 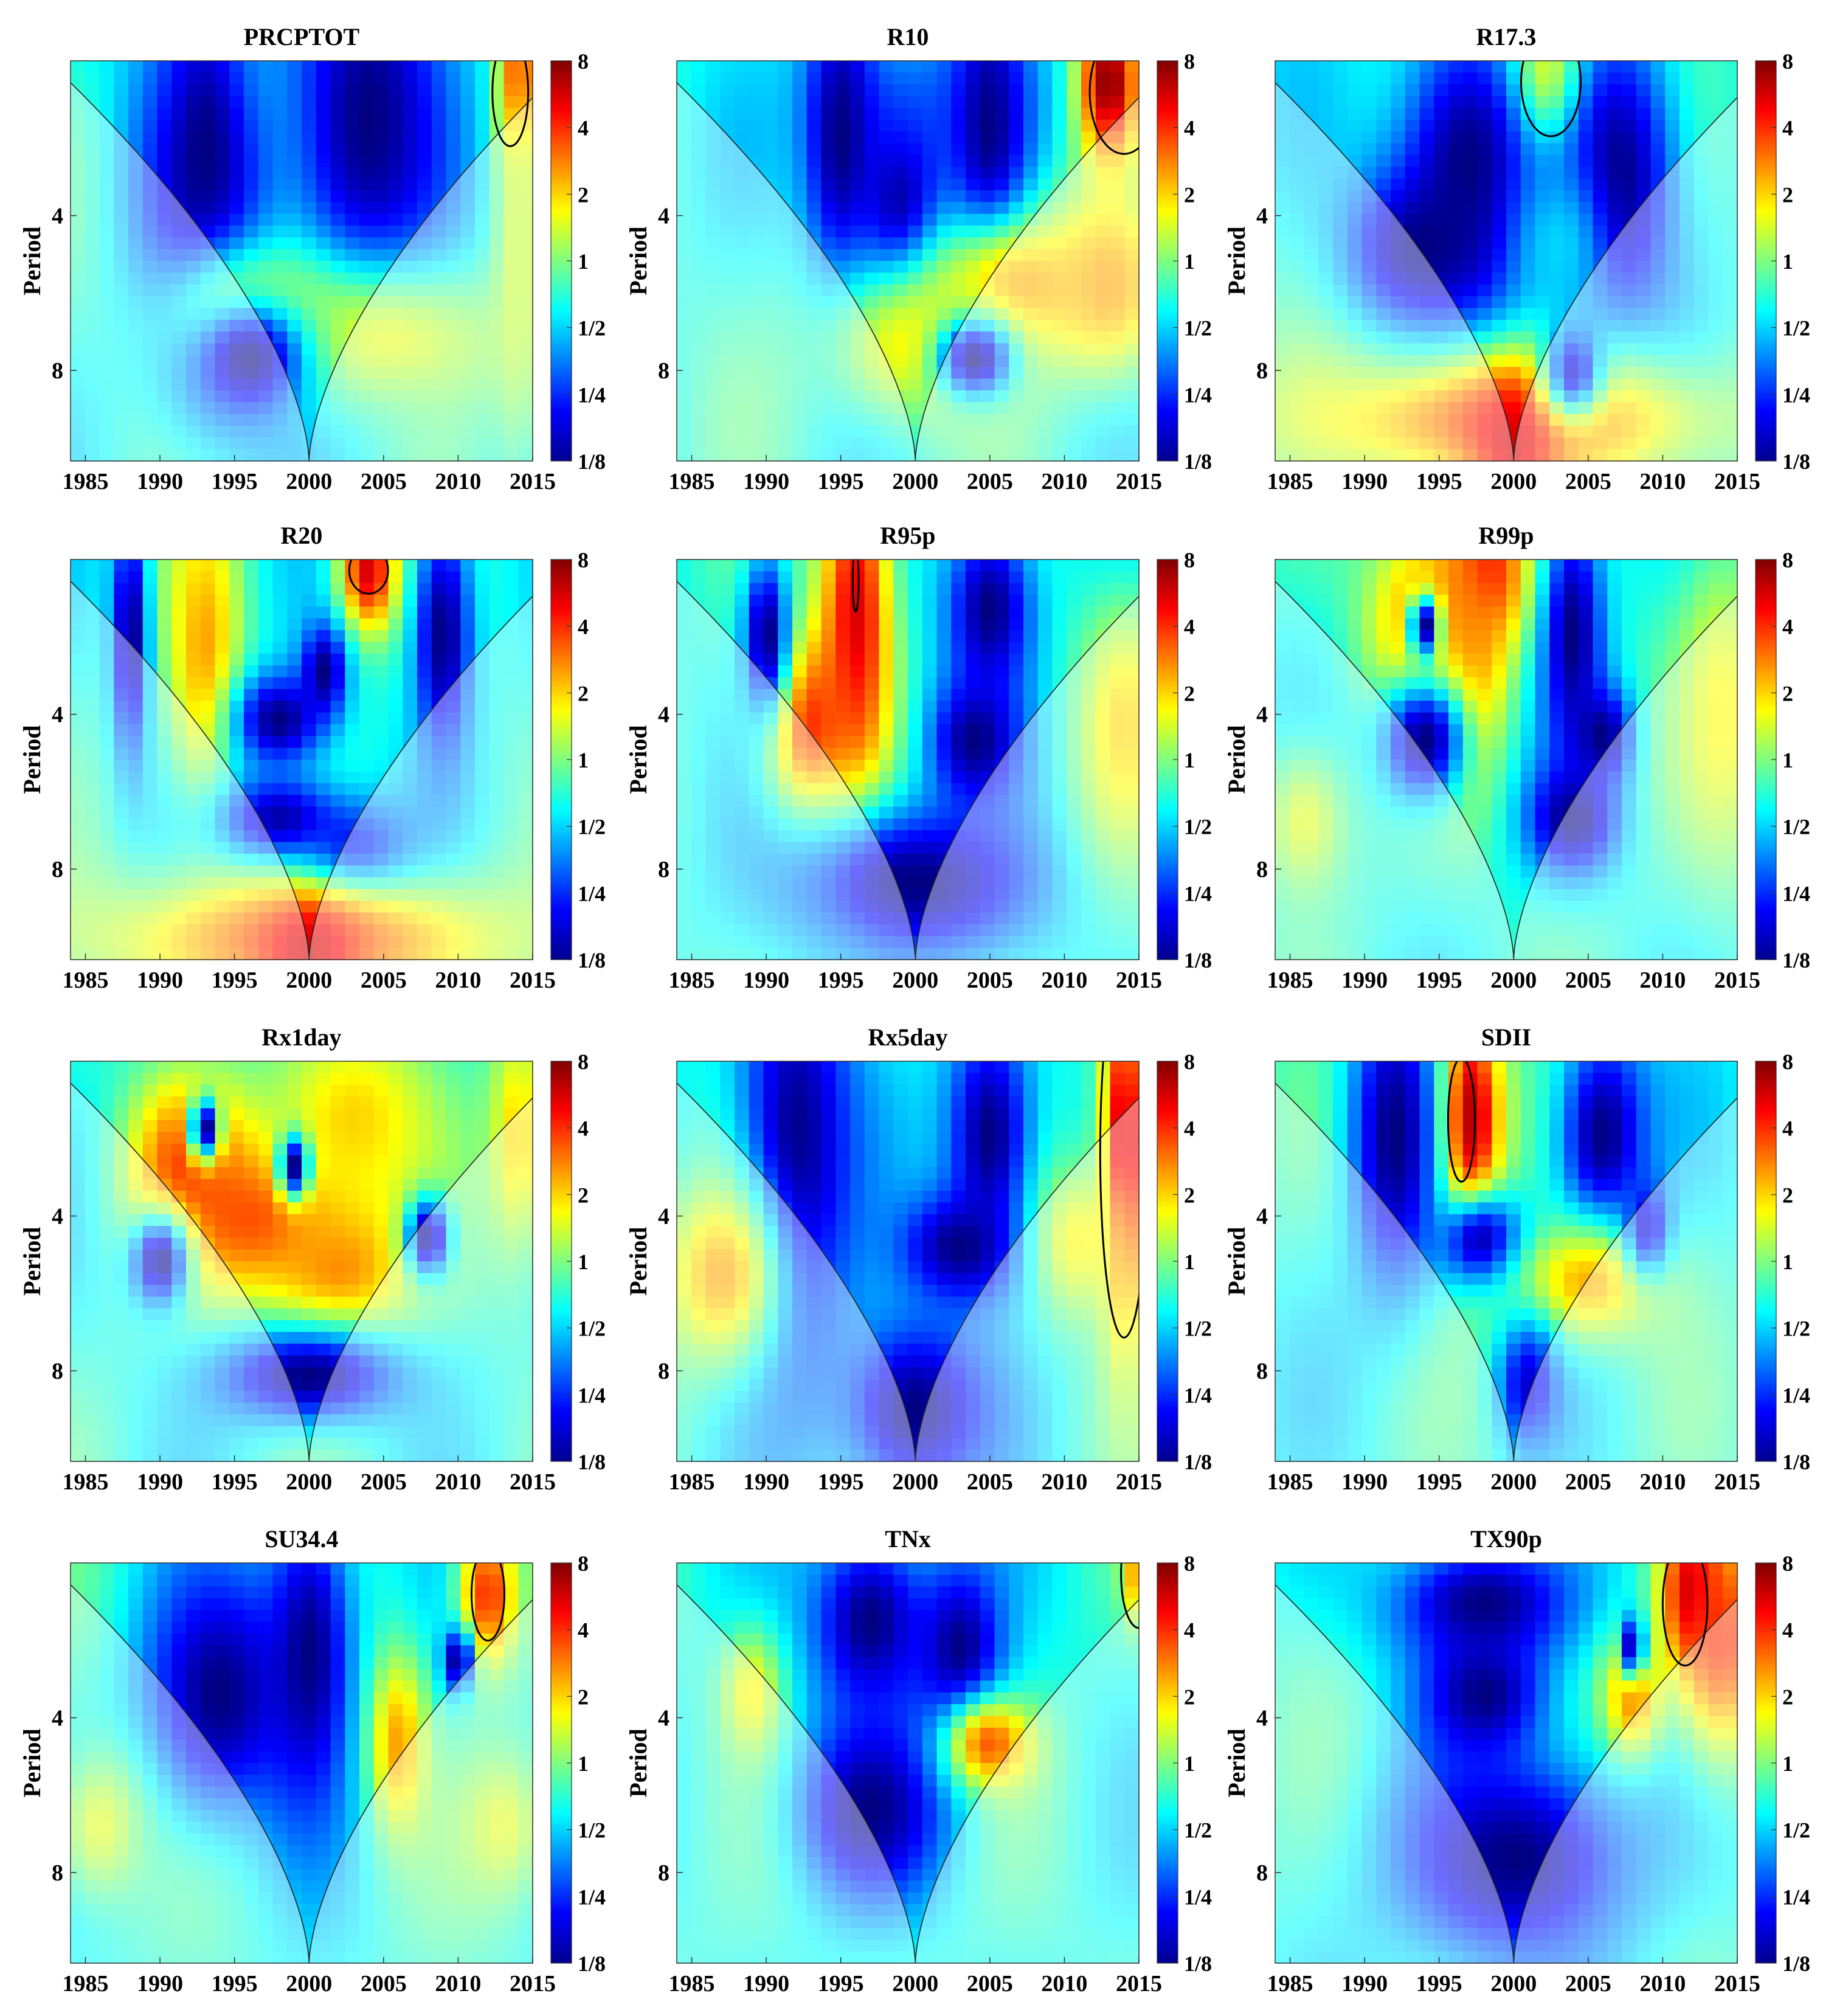 I want to click on colorbar-label: 4, so click(x=1189, y=128).